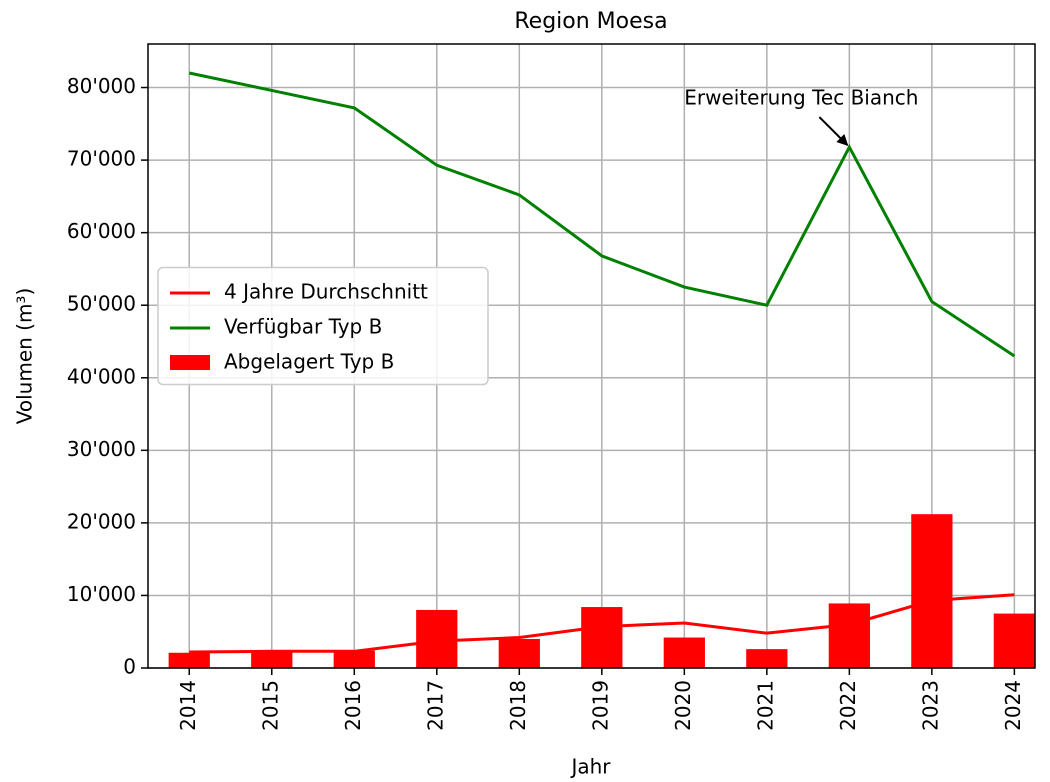 The width and height of the screenshot is (1050, 782). Describe the element at coordinates (353, 705) in the screenshot. I see `x-tick-label: 2016` at that location.